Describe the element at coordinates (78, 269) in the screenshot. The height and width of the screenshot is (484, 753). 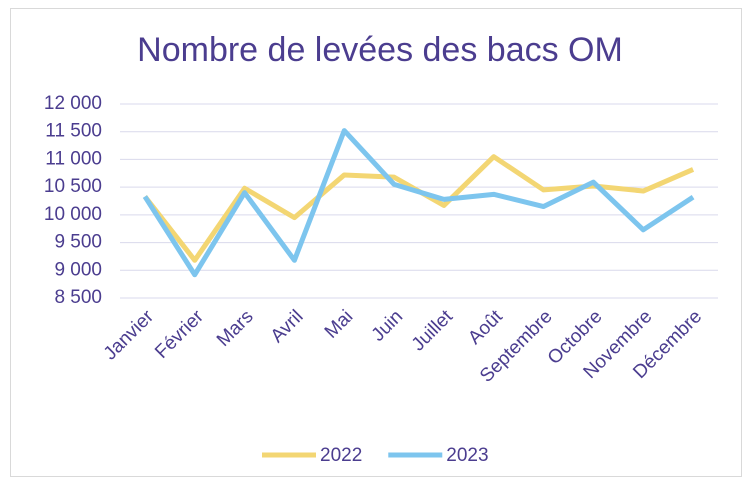
I see `y-tick-label: 9 000` at that location.